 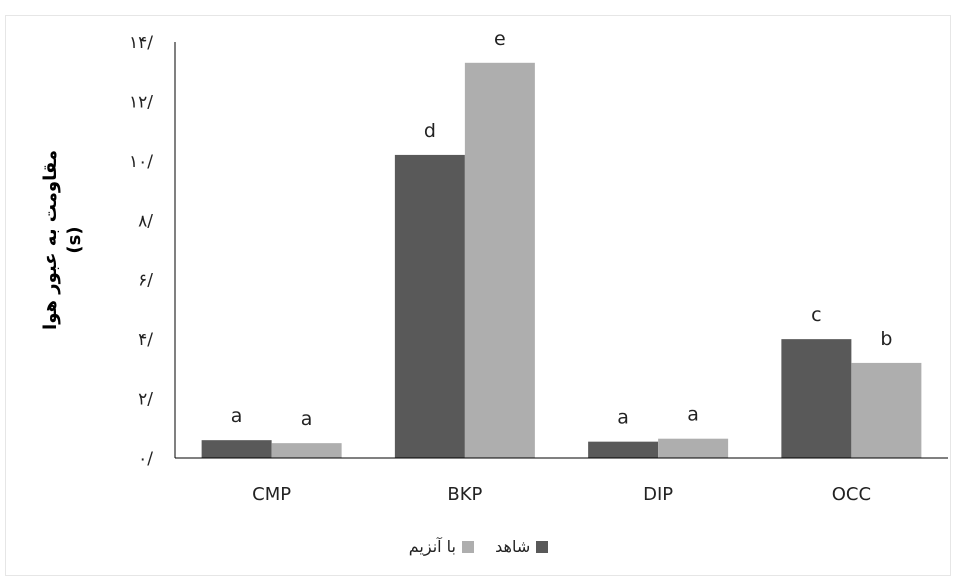 What do you see at coordinates (271, 494) in the screenshot?
I see `x-tick-label: CMP` at bounding box center [271, 494].